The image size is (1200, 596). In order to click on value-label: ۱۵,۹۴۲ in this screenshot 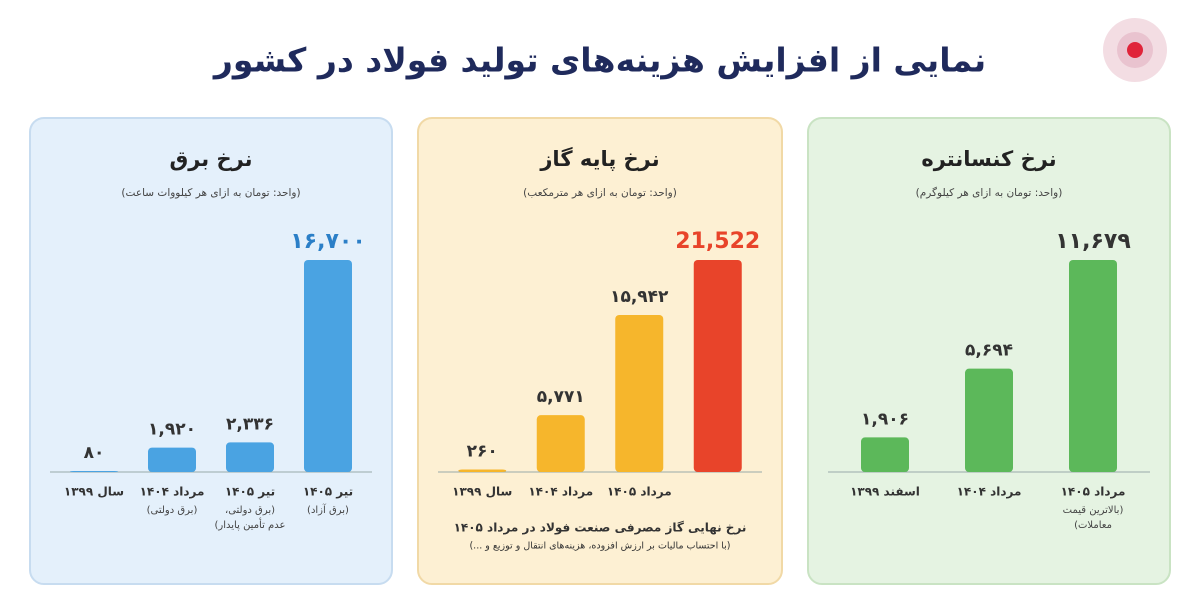, I will do `click(639, 297)`.